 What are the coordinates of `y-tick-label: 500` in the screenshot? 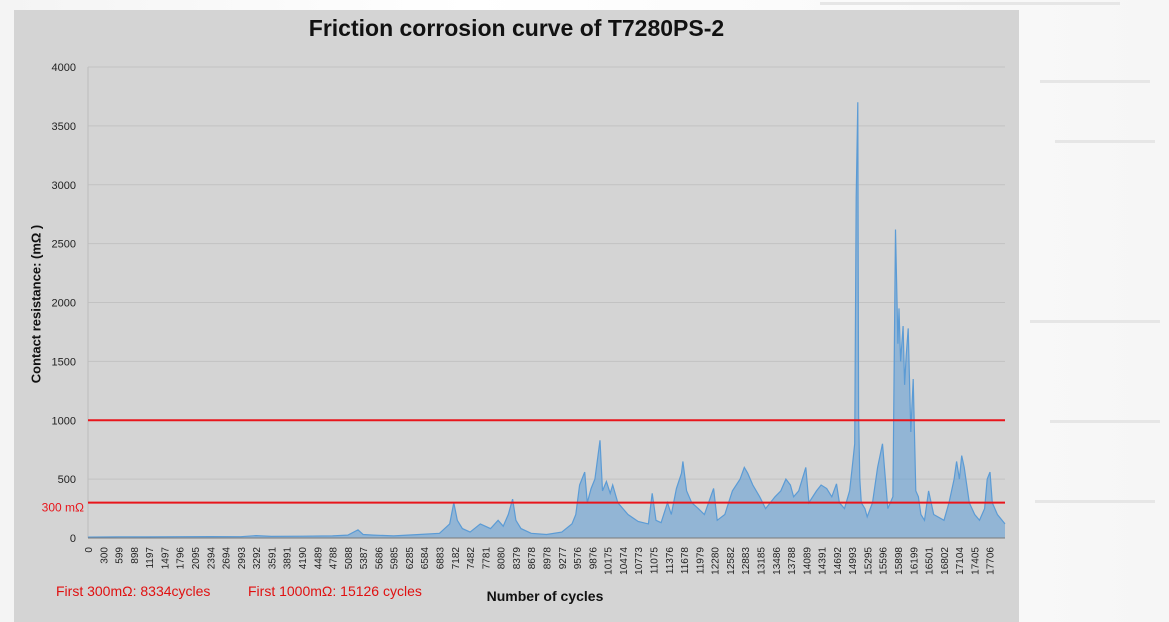 It's located at (67, 480).